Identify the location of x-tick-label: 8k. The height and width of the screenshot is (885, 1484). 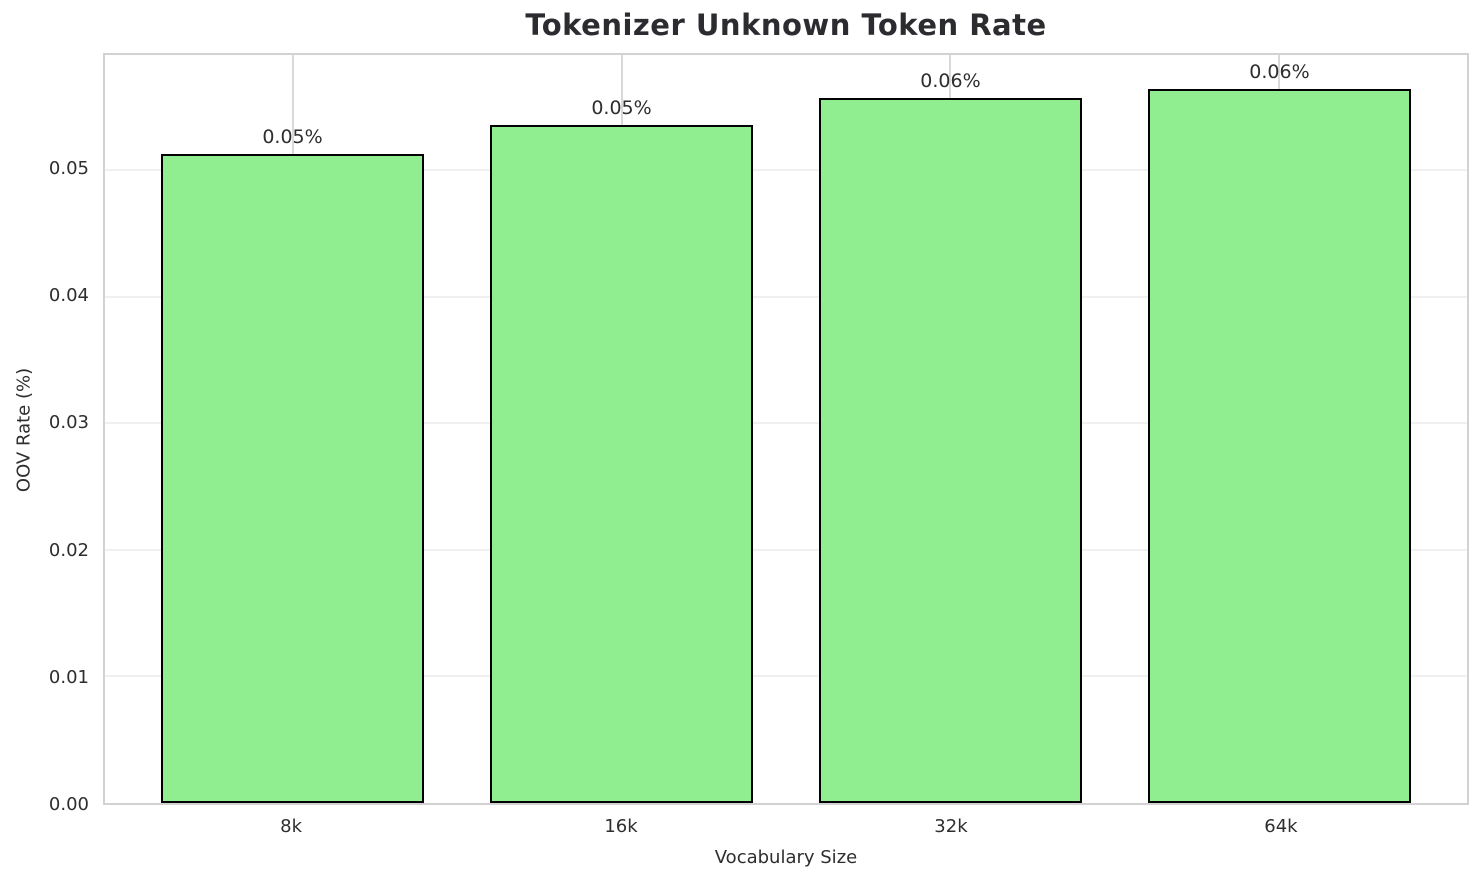
(291, 826).